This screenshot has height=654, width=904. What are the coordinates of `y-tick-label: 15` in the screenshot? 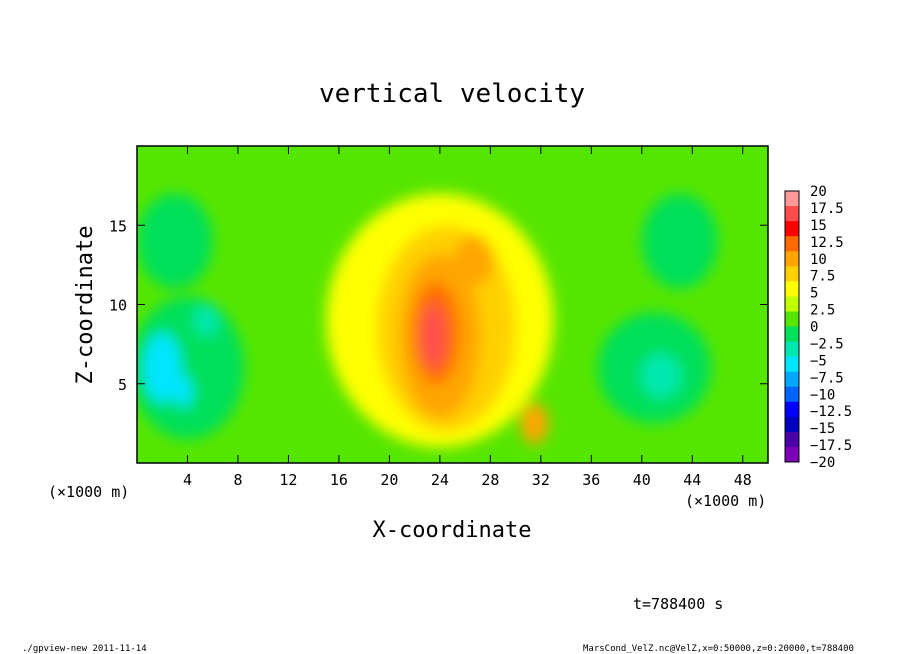 It's located at (118, 226).